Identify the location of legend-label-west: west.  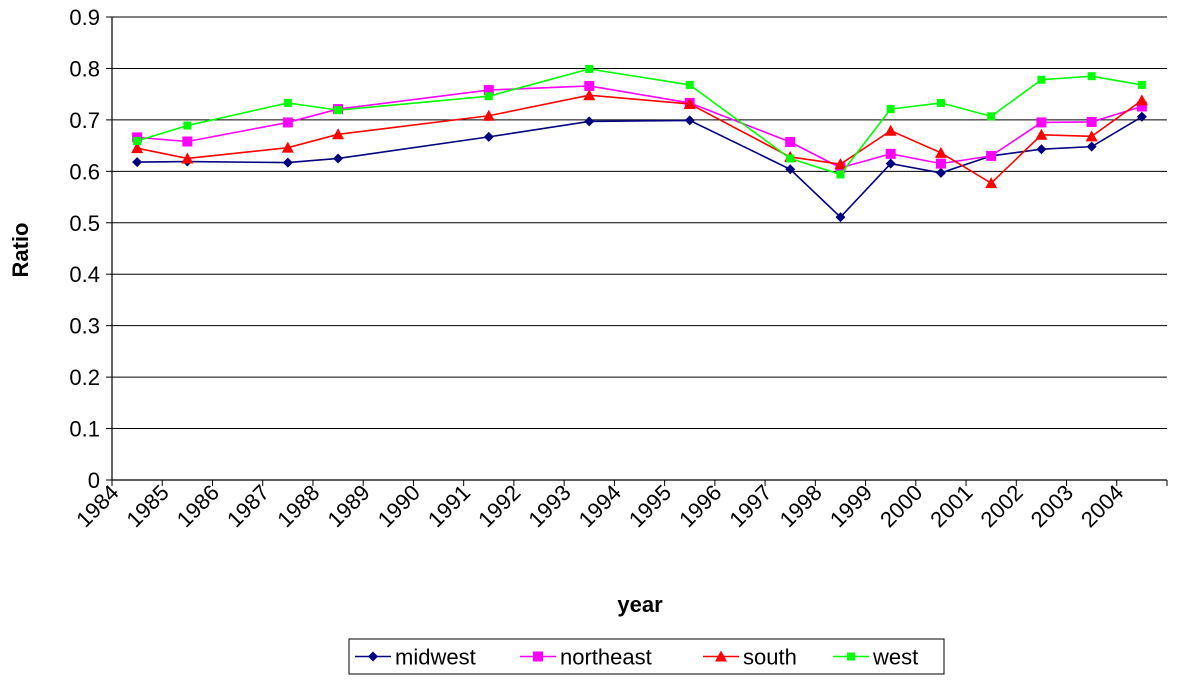
(895, 657).